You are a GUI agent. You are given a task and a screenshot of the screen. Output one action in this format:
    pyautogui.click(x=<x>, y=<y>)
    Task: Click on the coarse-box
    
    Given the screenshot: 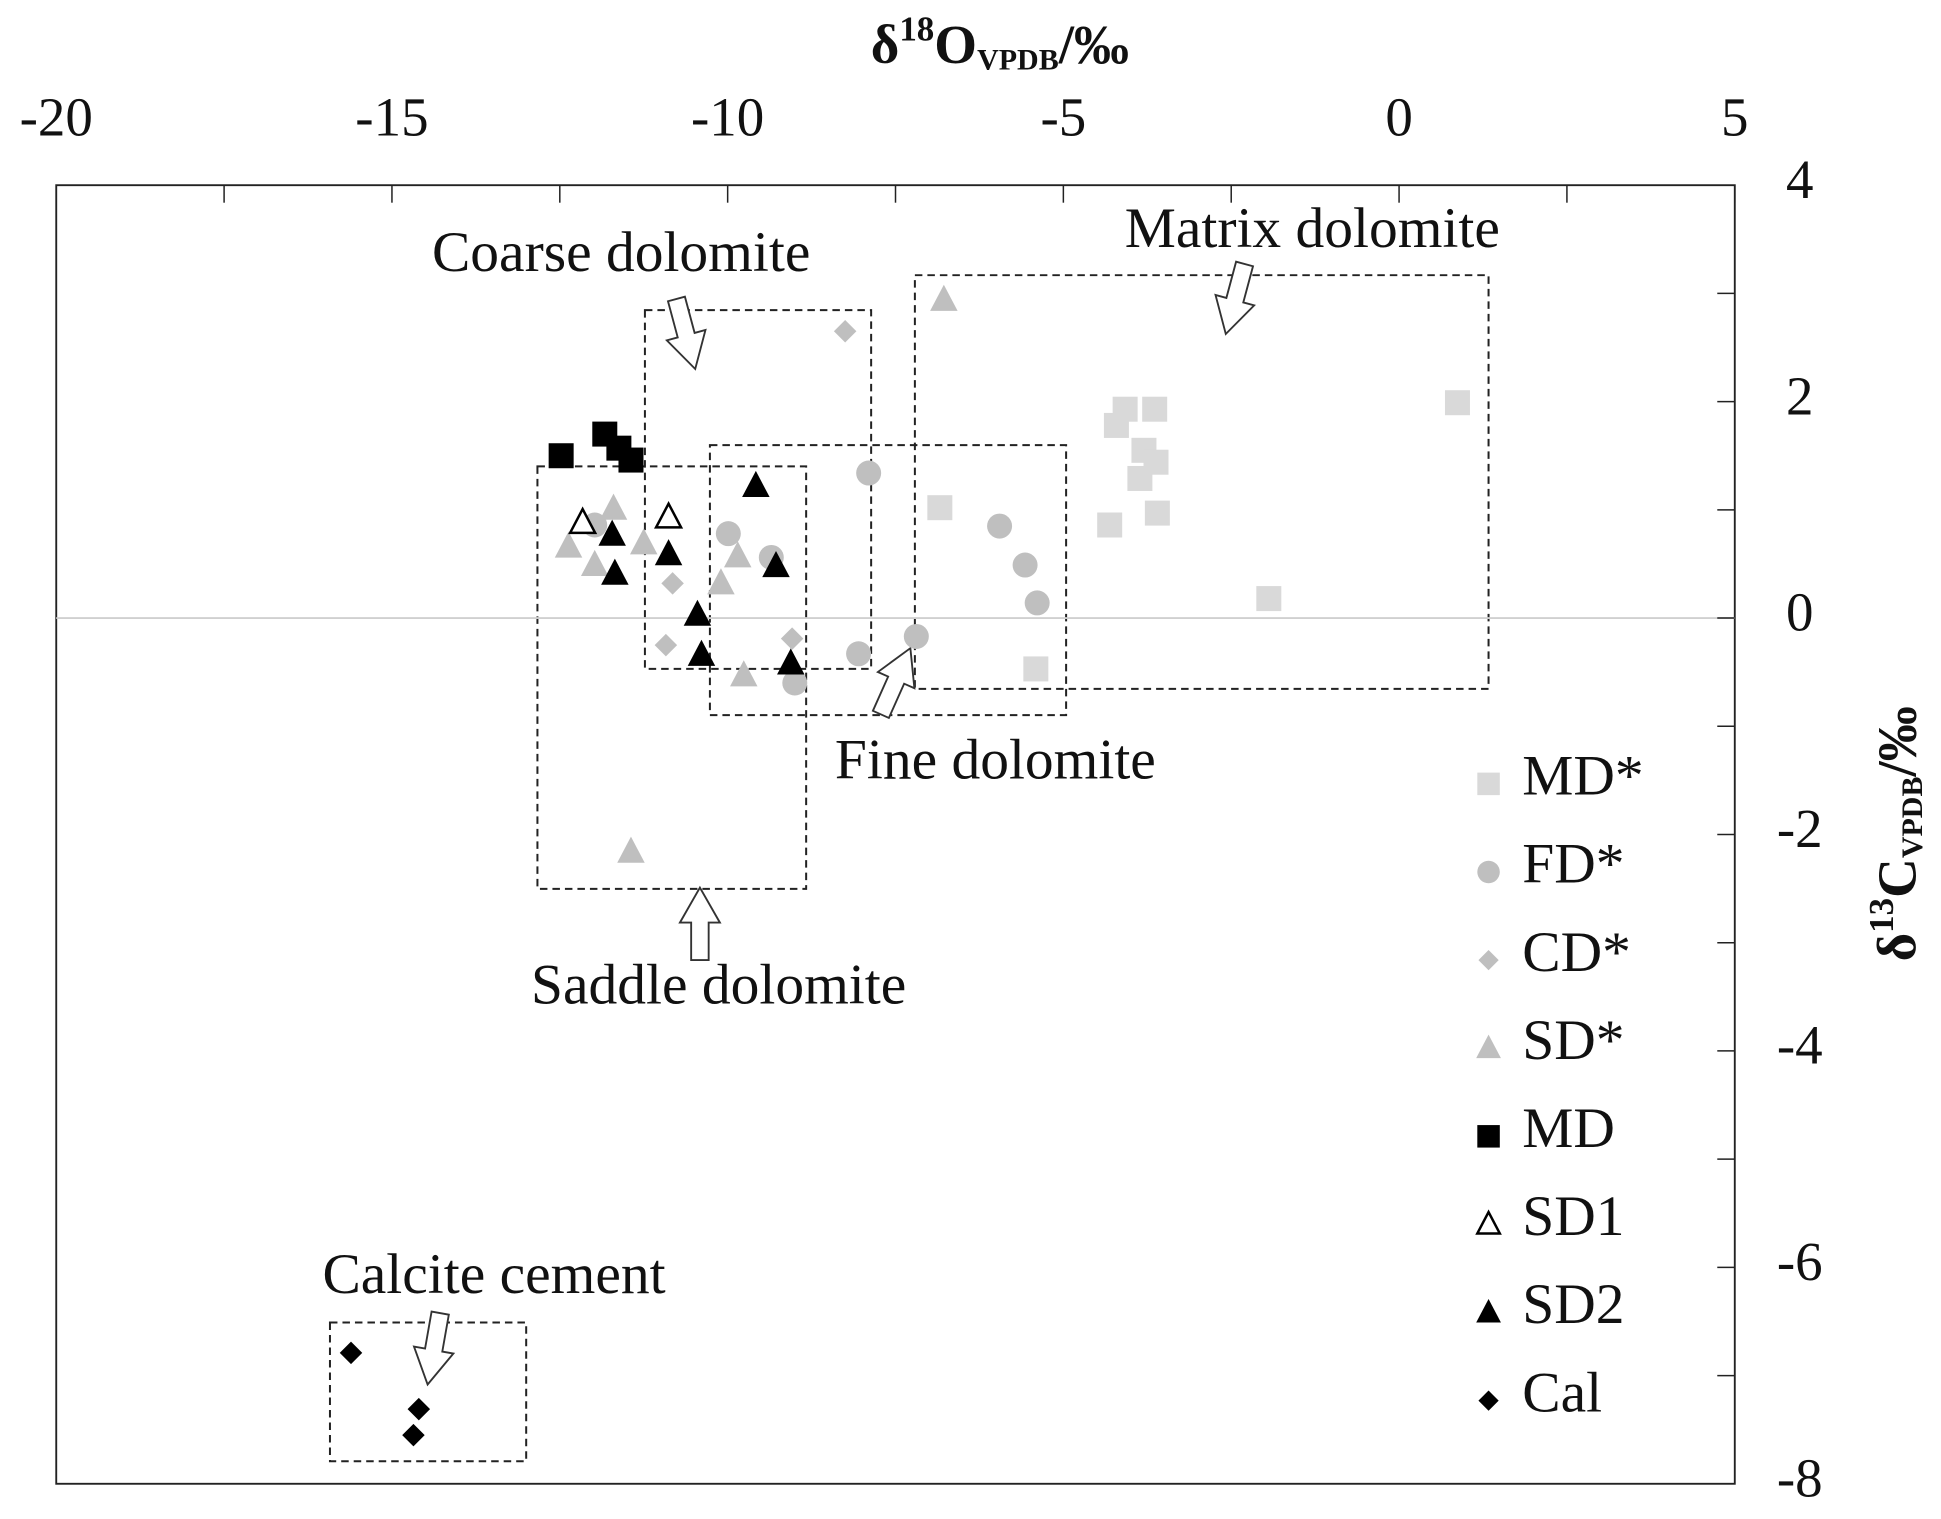 What is the action you would take?
    pyautogui.click(x=758, y=489)
    